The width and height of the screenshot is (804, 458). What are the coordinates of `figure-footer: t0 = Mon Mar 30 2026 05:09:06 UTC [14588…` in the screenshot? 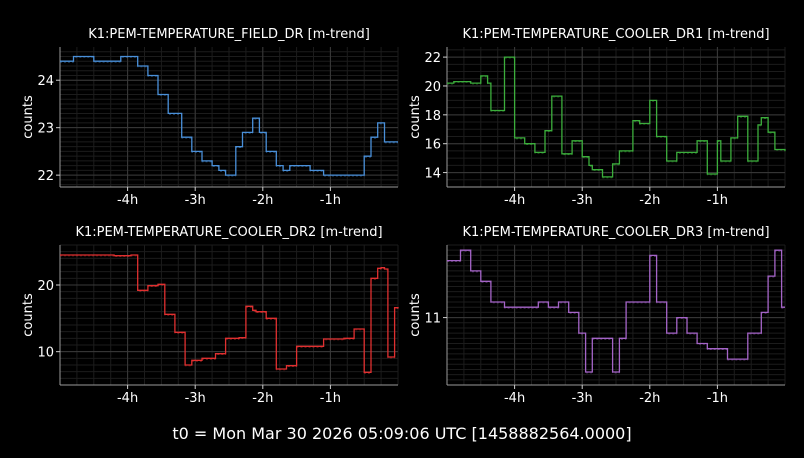 It's located at (402, 433).